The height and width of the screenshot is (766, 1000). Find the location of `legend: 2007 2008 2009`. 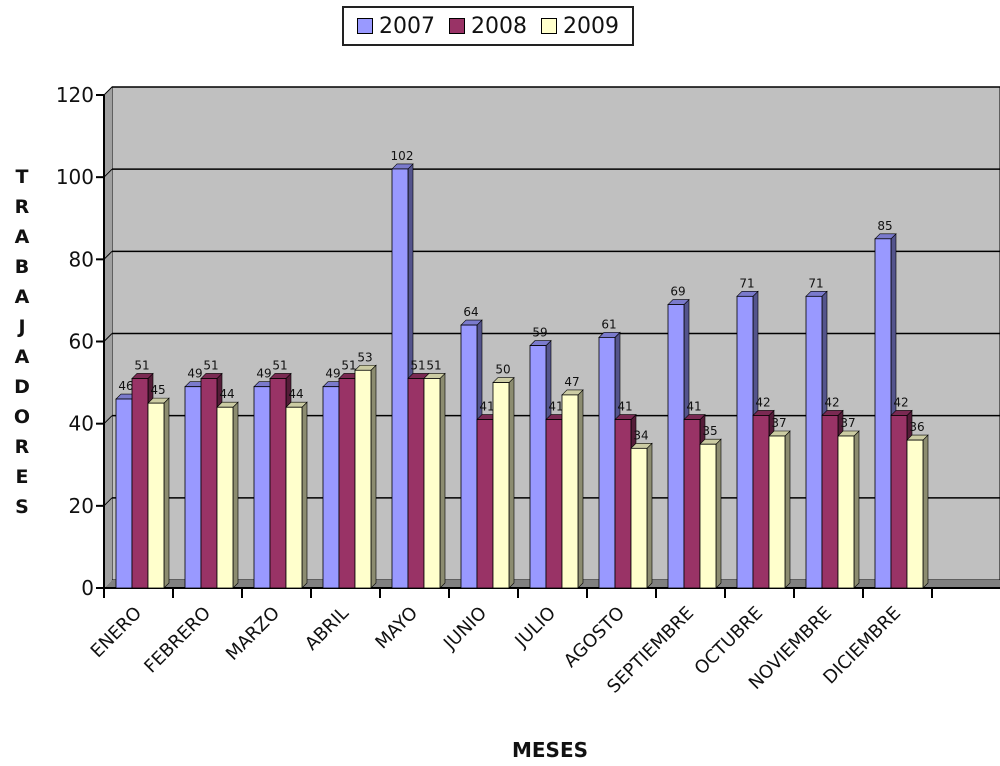

legend: 2007 2008 2009 is located at coordinates (488, 26).